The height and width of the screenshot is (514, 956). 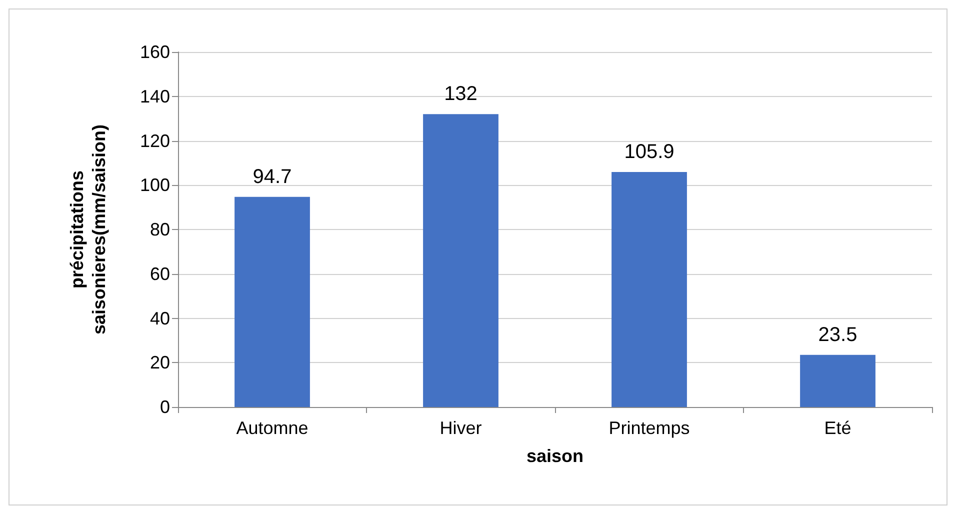 What do you see at coordinates (272, 428) in the screenshot?
I see `x-tick-label: Automne` at bounding box center [272, 428].